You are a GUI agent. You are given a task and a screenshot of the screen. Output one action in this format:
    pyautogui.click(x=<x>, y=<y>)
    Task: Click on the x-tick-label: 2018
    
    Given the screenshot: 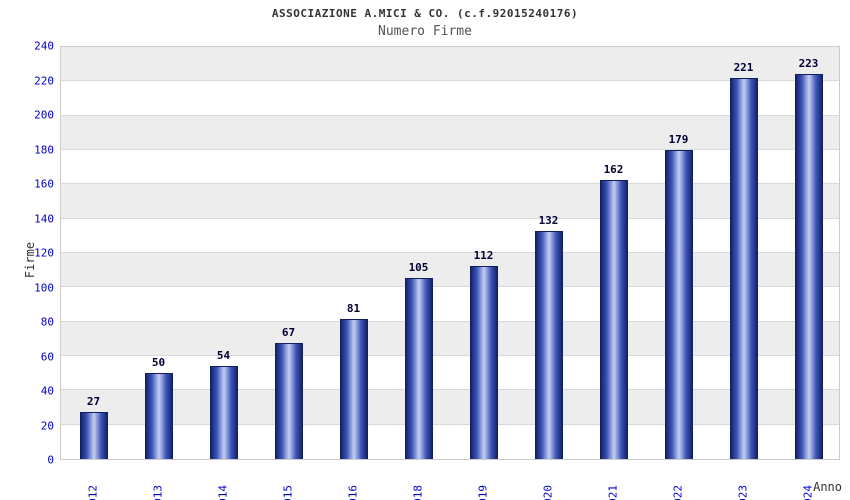 What is the action you would take?
    pyautogui.click(x=417, y=492)
    